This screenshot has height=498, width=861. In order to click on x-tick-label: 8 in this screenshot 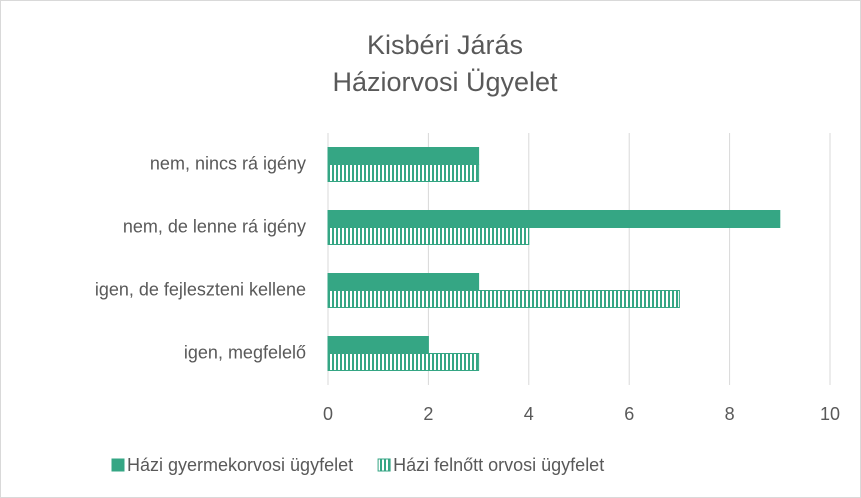, I will do `click(730, 414)`.